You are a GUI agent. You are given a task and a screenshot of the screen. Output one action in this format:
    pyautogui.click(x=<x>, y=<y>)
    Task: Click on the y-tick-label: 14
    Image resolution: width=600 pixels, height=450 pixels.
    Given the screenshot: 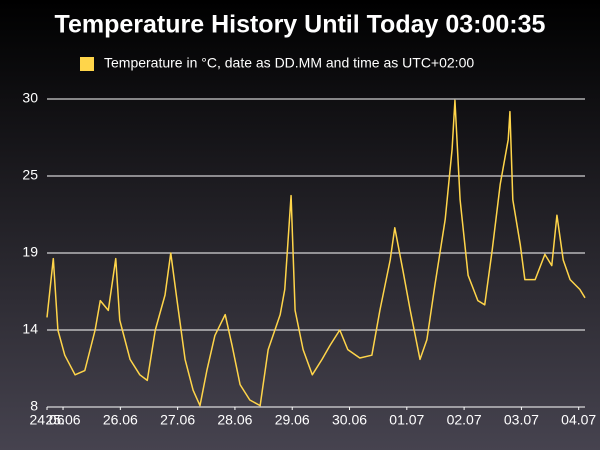 What is the action you would take?
    pyautogui.click(x=30, y=329)
    